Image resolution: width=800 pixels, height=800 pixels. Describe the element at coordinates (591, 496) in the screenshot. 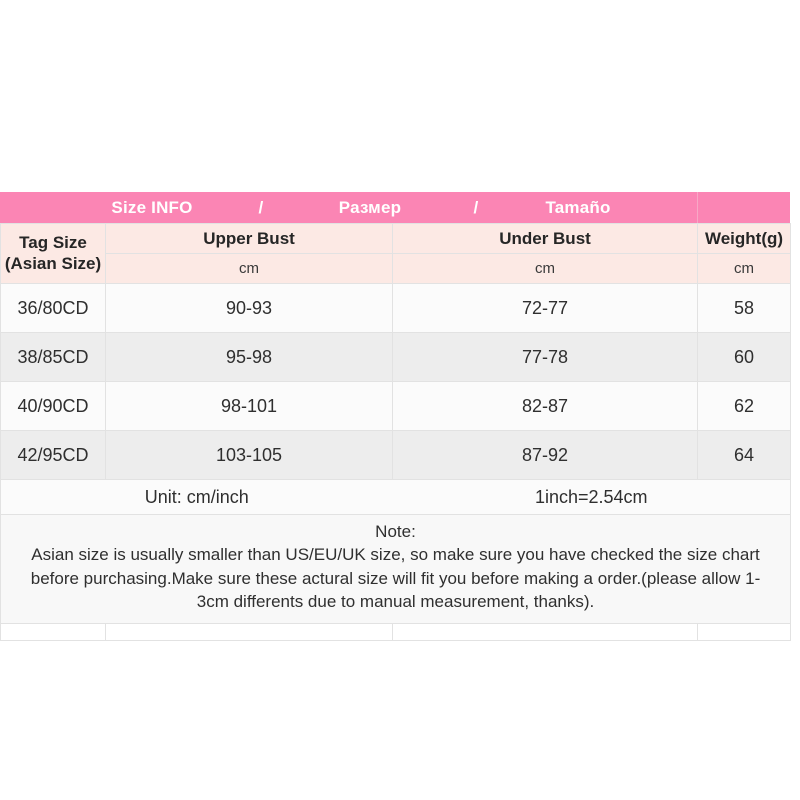

I see `unit-label-inch-to-cm: 1inch=2.54cm` at that location.